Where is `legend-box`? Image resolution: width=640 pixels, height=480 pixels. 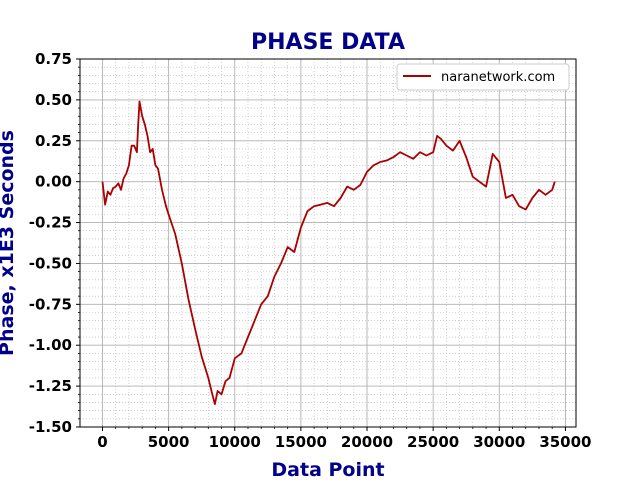 legend-box is located at coordinates (483, 77).